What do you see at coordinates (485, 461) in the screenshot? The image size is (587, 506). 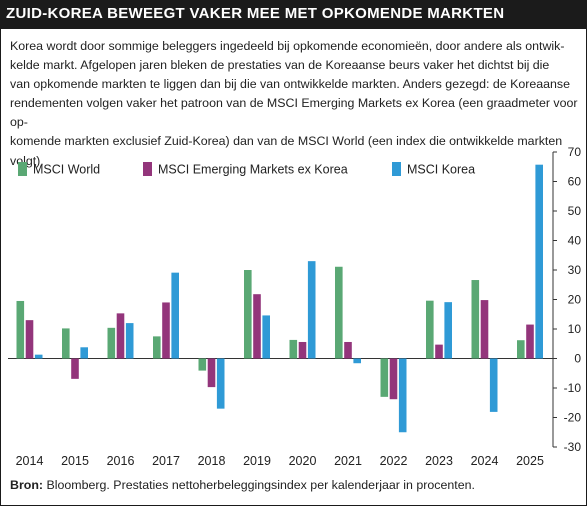 I see `x-tick-label: 2024` at bounding box center [485, 461].